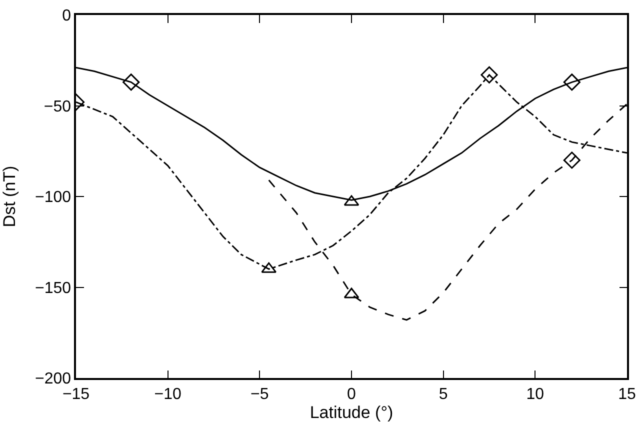  What do you see at coordinates (352, 412) in the screenshot?
I see `x-axis-title: Latitude (°)` at bounding box center [352, 412].